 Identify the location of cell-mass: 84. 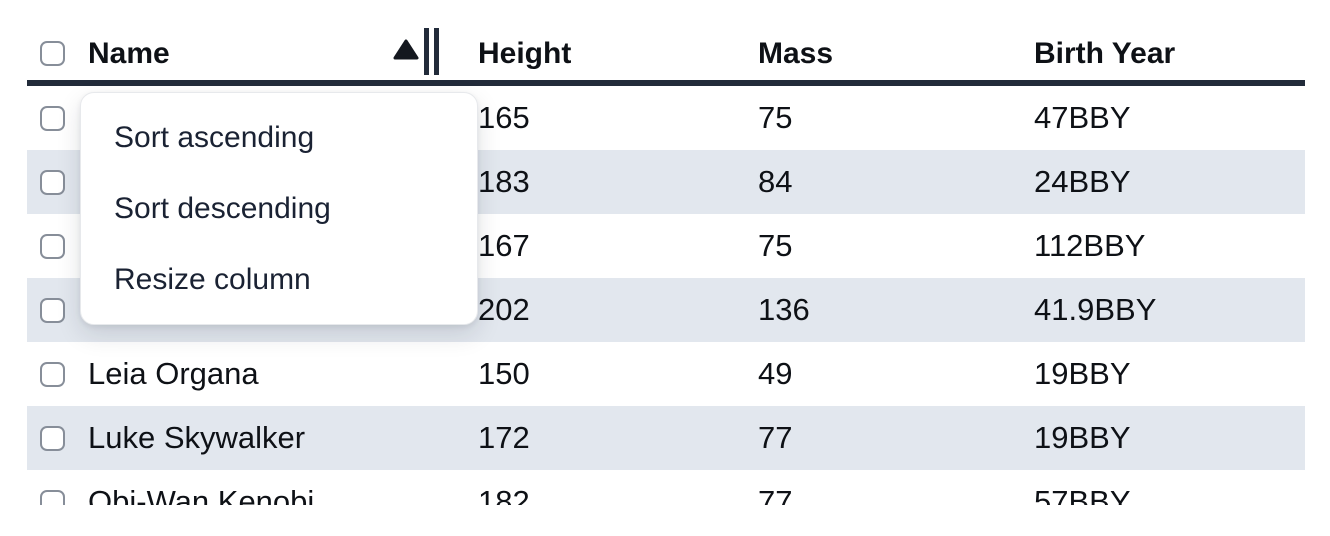
(775, 181).